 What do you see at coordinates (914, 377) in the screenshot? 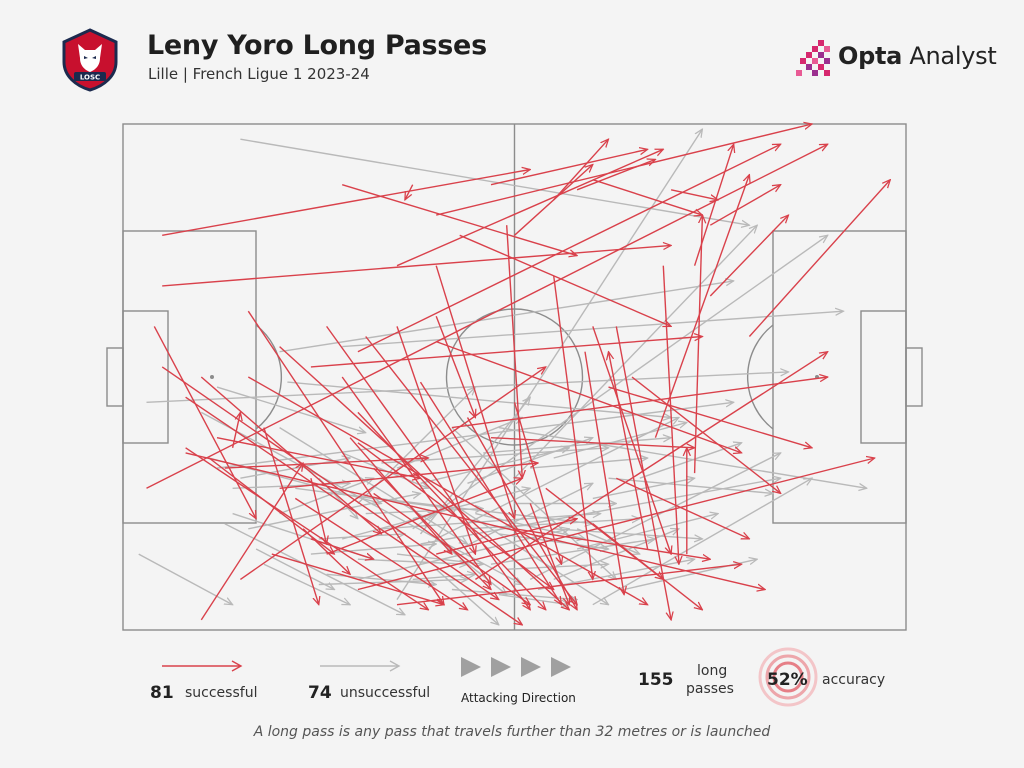
I see `right-goal` at bounding box center [914, 377].